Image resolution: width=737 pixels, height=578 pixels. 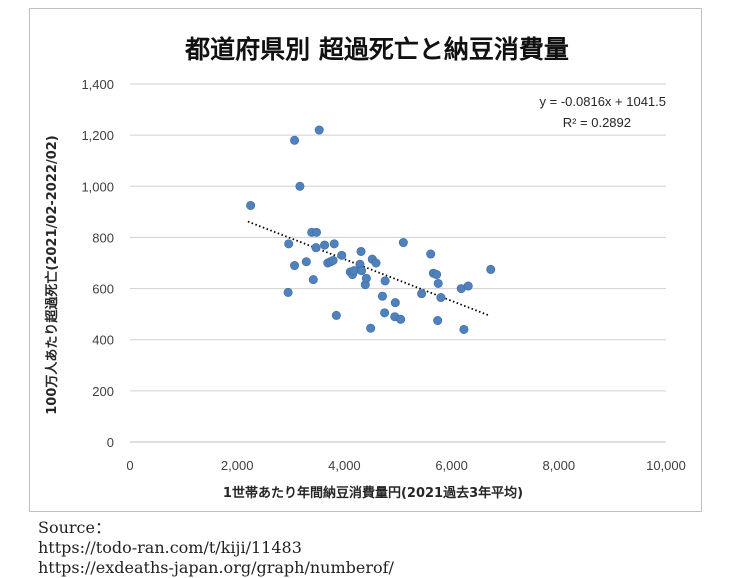 I want to click on trendline, so click(x=368, y=268).